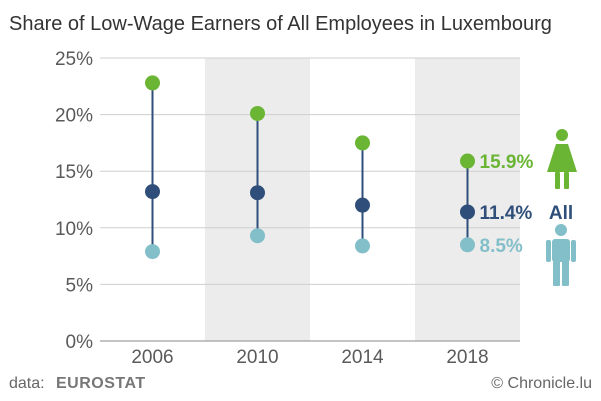  What do you see at coordinates (362, 205) in the screenshot?
I see `point-all-2014` at bounding box center [362, 205].